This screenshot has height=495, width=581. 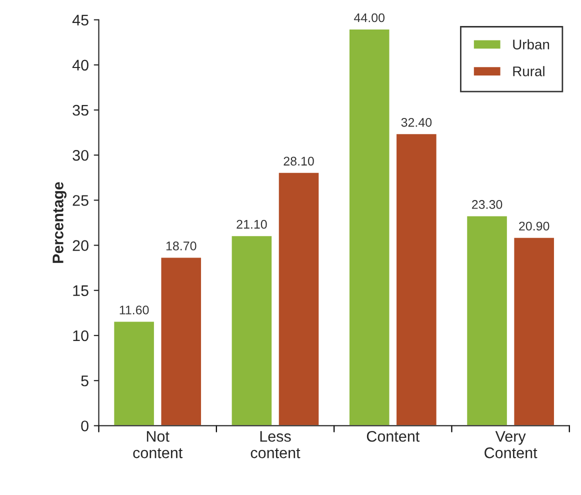 I want to click on legend-label: Urban, so click(x=531, y=44).